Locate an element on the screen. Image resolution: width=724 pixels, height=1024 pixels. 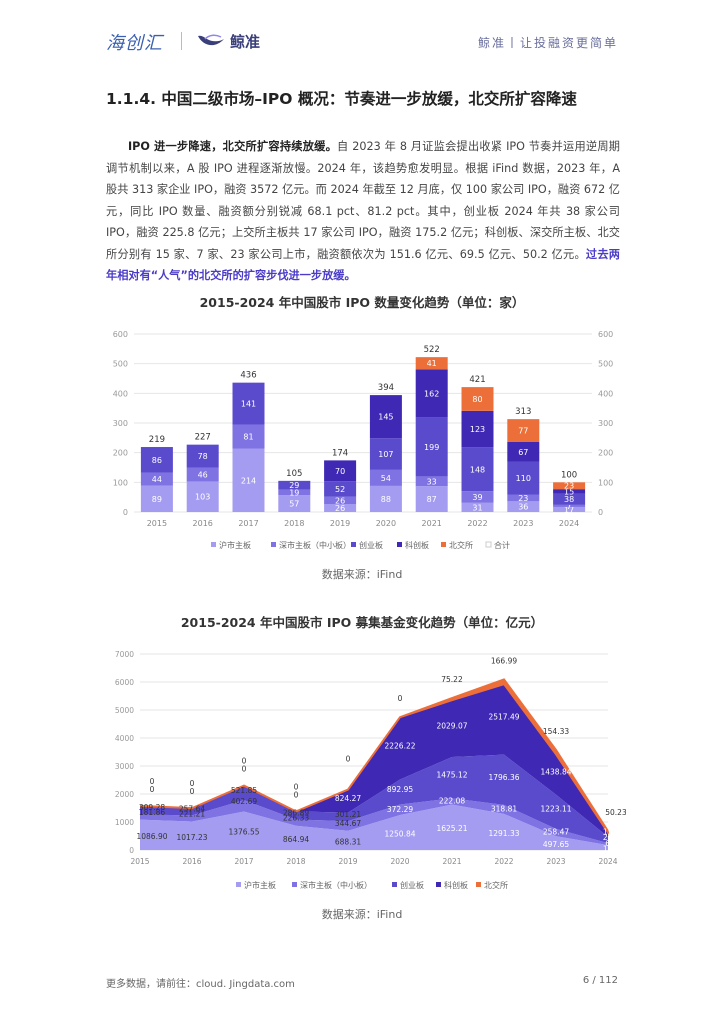
bar-value-label: 162 is located at coordinates (431, 393).